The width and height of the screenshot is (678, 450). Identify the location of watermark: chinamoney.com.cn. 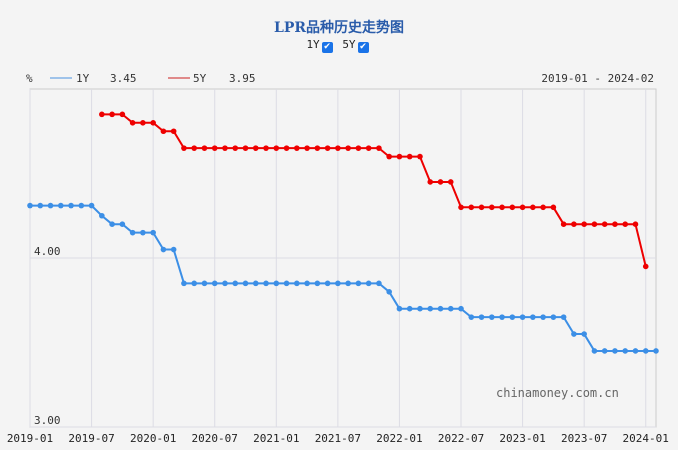
(557, 393).